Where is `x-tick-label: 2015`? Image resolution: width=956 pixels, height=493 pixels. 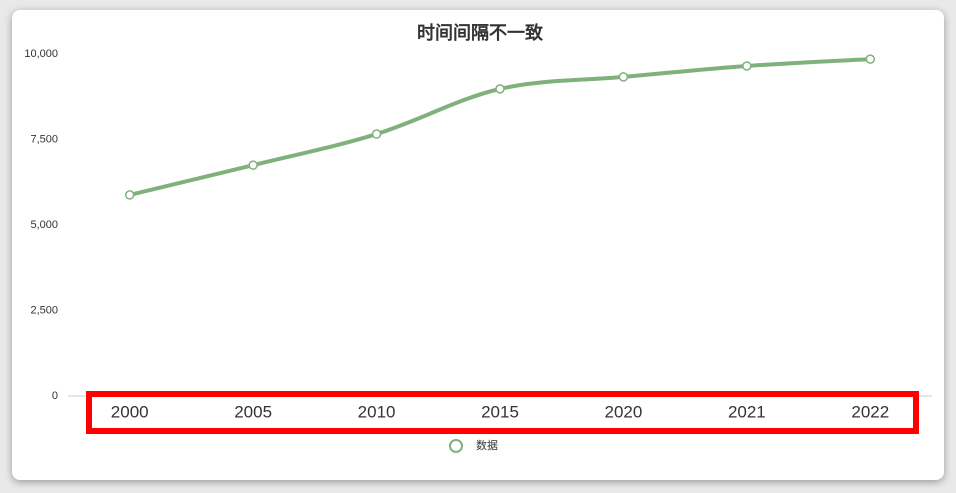
x-tick-label: 2015 is located at coordinates (500, 411).